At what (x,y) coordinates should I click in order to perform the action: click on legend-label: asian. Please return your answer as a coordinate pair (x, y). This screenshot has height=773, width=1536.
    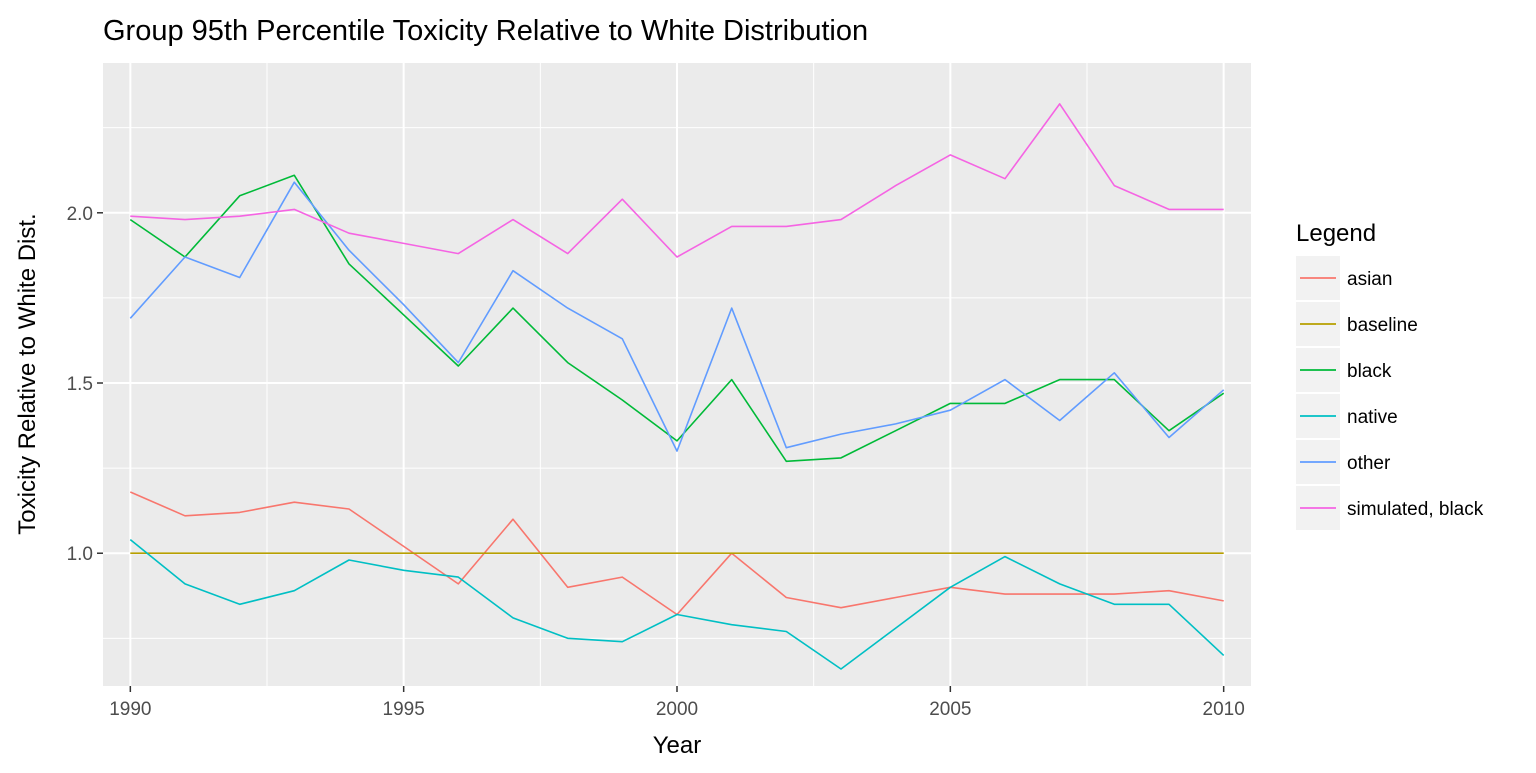
    Looking at the image, I should click on (1369, 279).